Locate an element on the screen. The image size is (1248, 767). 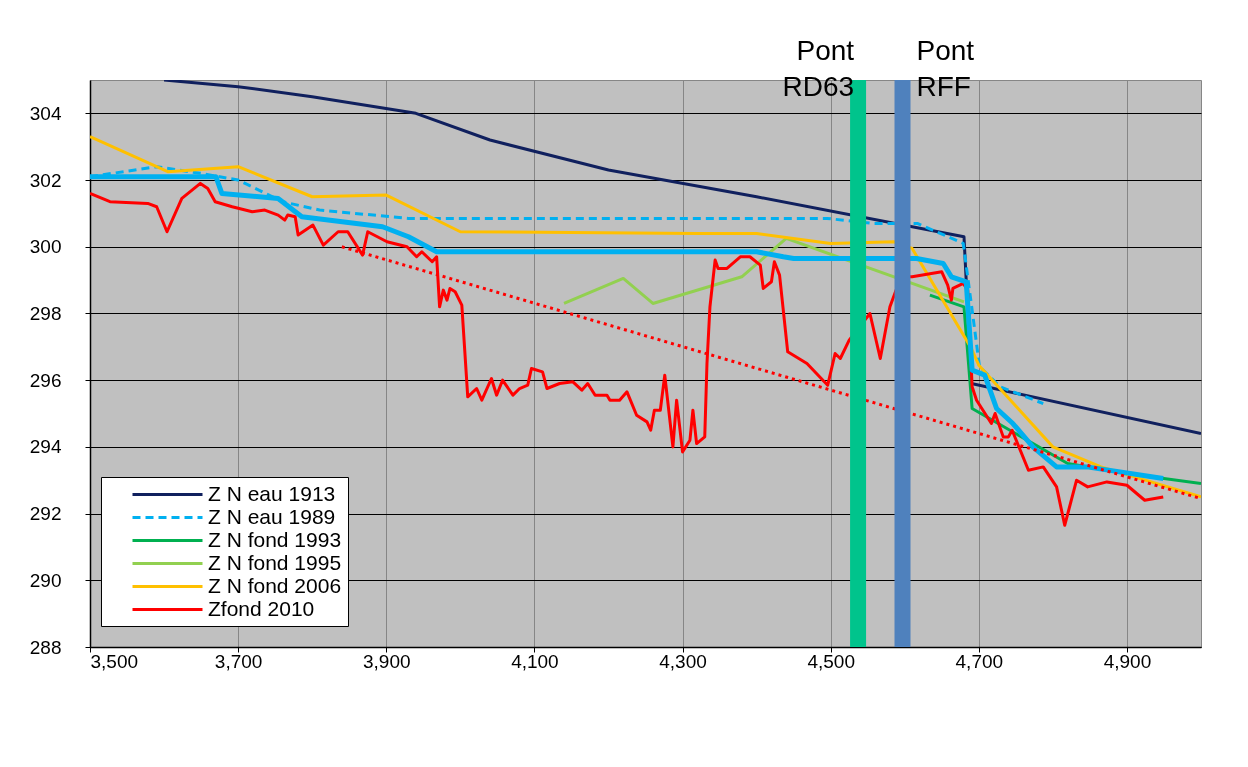
legend-label: Z N fond 1993 is located at coordinates (275, 539).